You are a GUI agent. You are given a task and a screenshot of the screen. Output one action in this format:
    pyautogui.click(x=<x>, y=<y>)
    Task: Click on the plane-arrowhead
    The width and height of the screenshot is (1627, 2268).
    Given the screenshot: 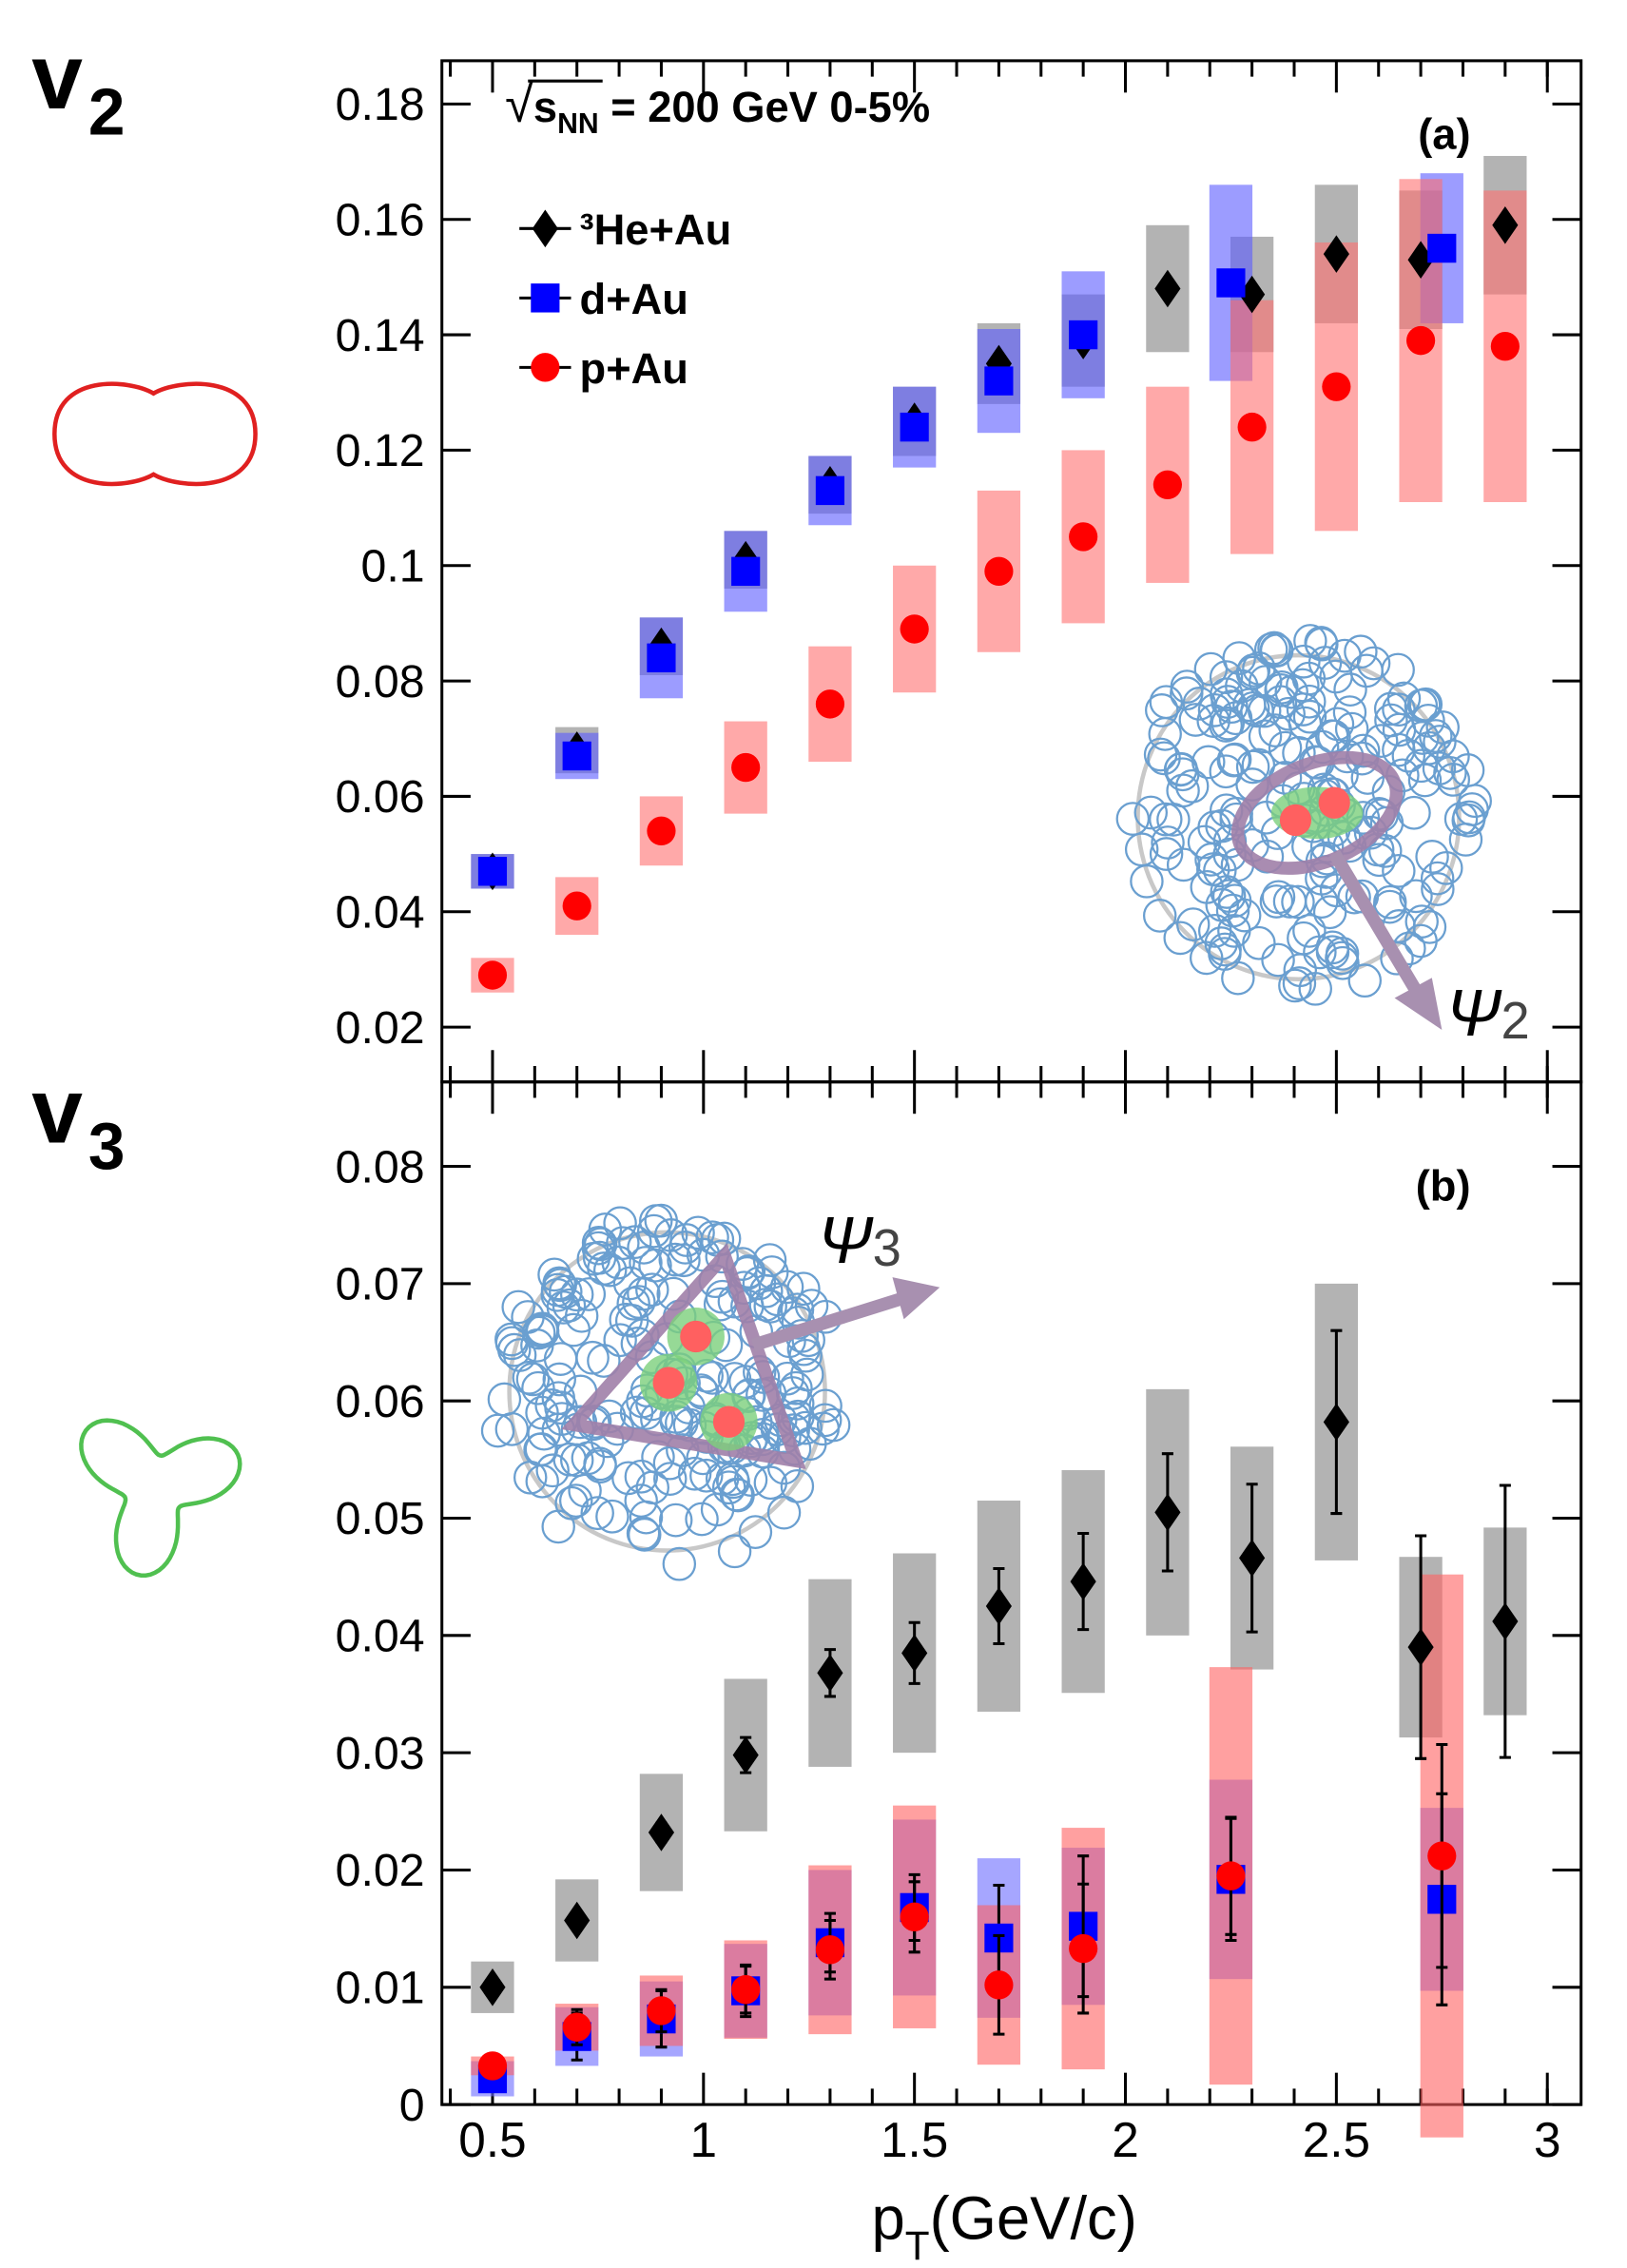 What is the action you would take?
    pyautogui.click(x=916, y=1298)
    